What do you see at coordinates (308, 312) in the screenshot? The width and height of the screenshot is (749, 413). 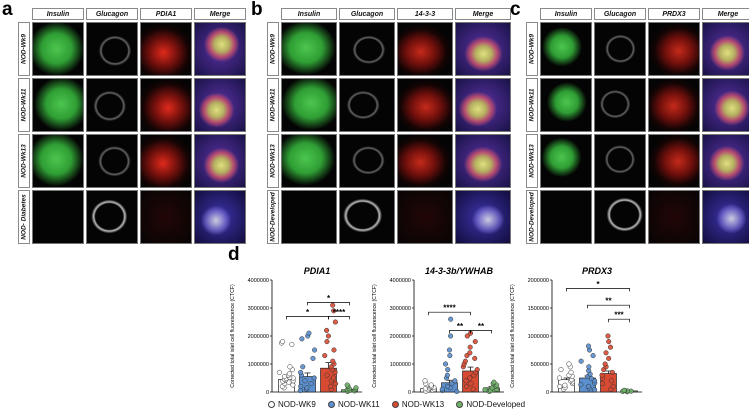 I see `sig-label-0-0: *` at bounding box center [308, 312].